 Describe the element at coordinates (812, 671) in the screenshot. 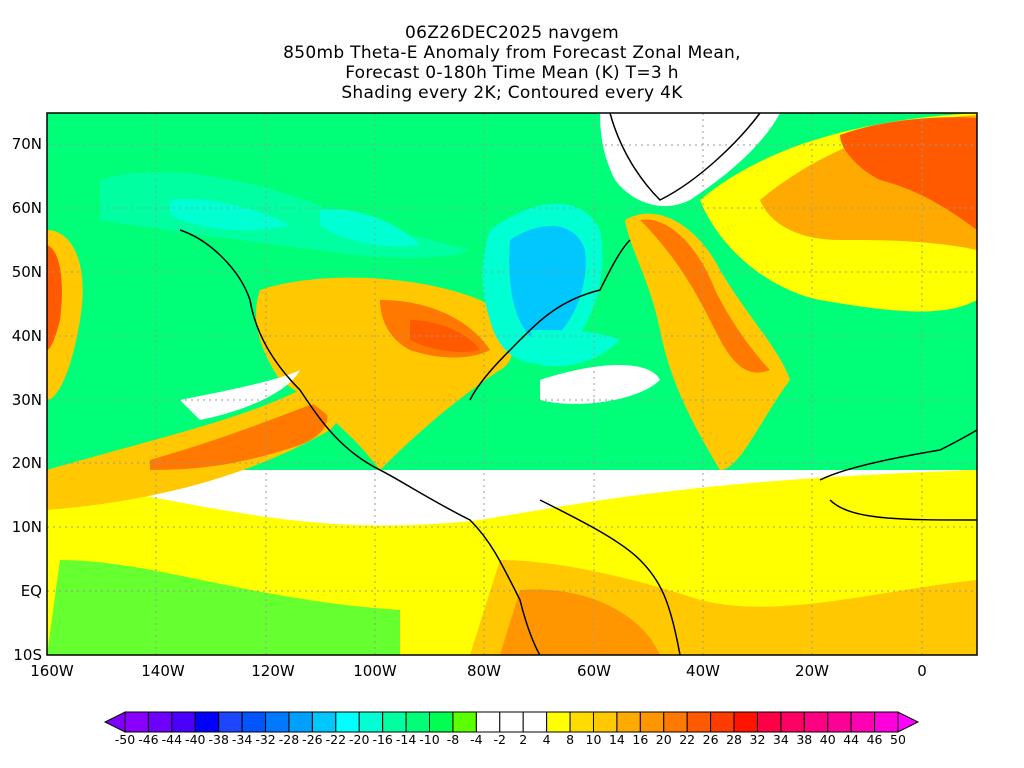

I see `lon-label: 20W` at that location.